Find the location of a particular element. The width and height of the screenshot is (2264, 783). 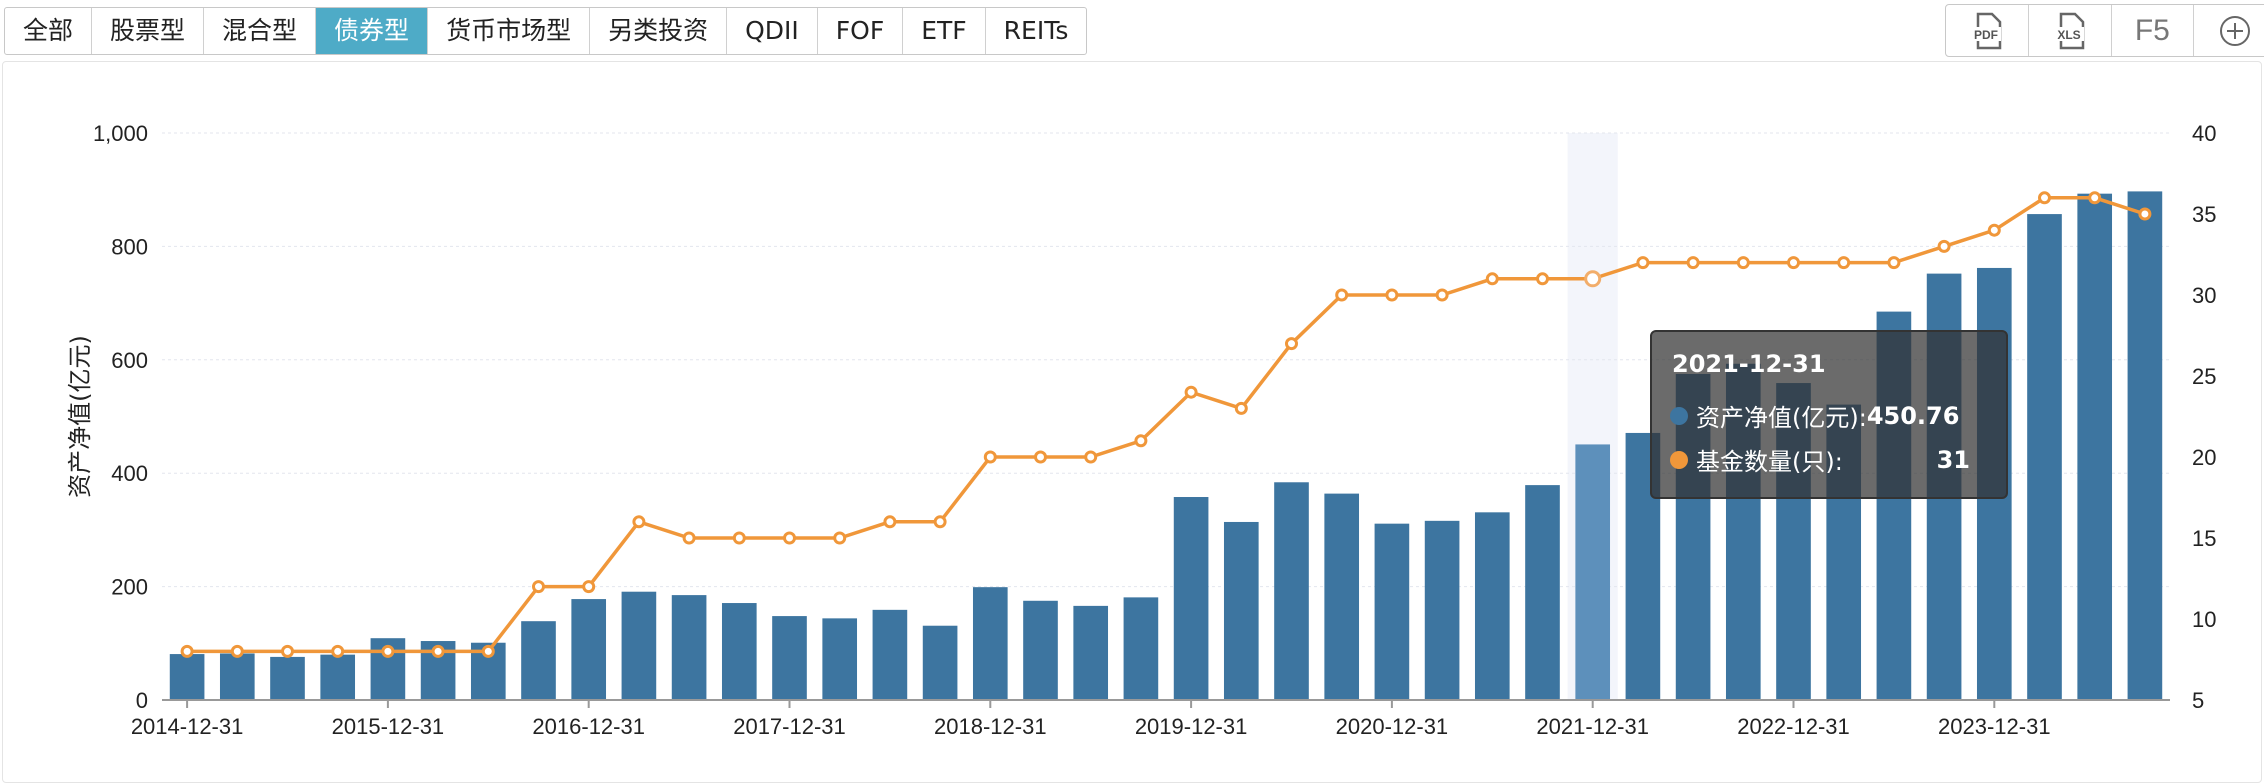

x-axis-tick-label: 2015-12-31 is located at coordinates (388, 726).